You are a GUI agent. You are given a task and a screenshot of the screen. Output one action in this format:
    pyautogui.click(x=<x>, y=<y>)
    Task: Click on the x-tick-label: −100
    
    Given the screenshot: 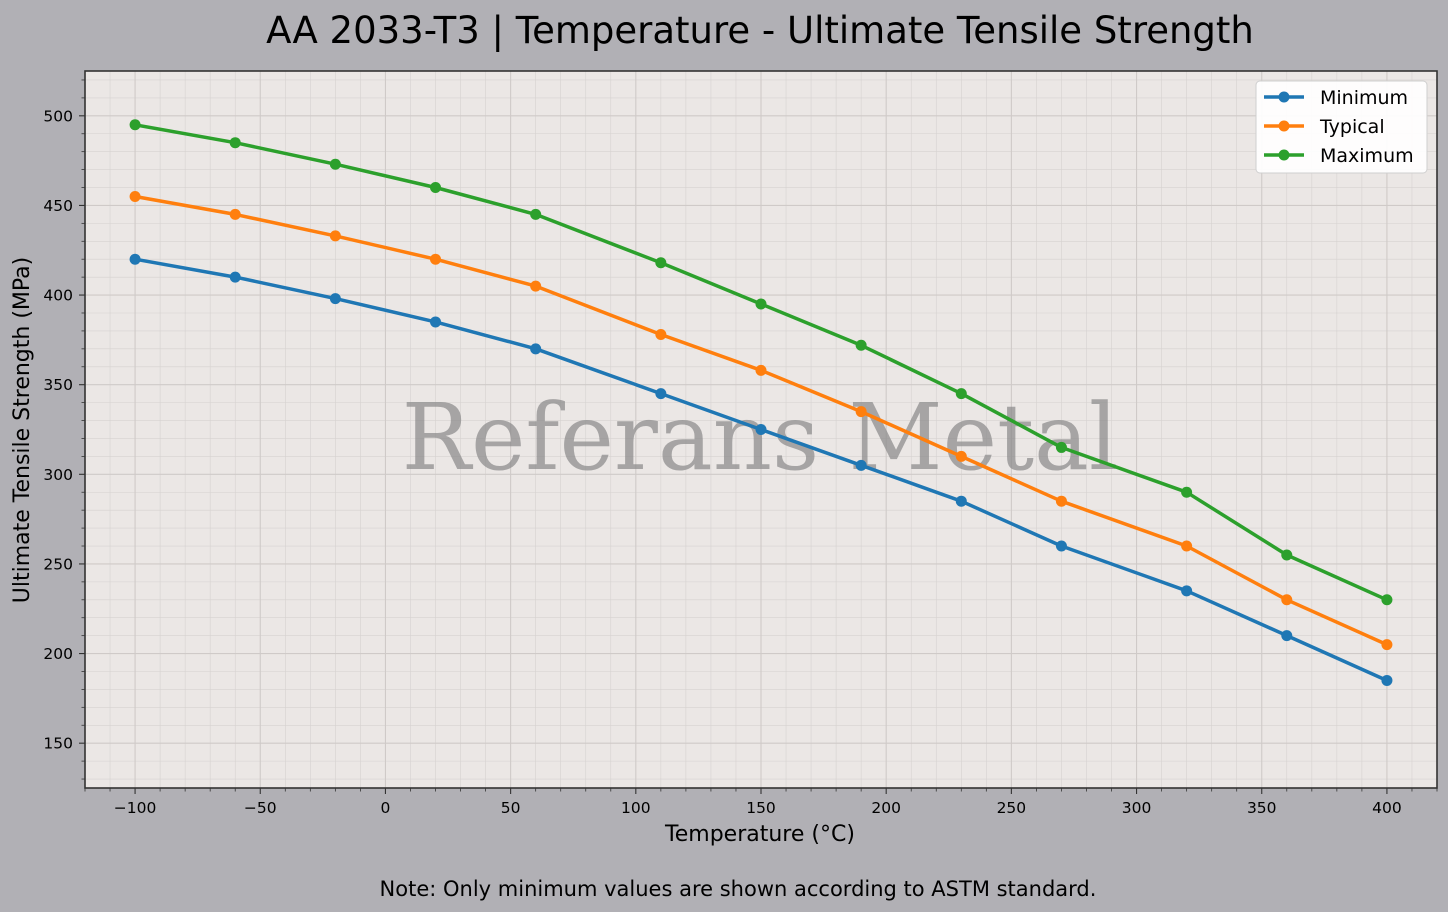 What is the action you would take?
    pyautogui.click(x=135, y=808)
    